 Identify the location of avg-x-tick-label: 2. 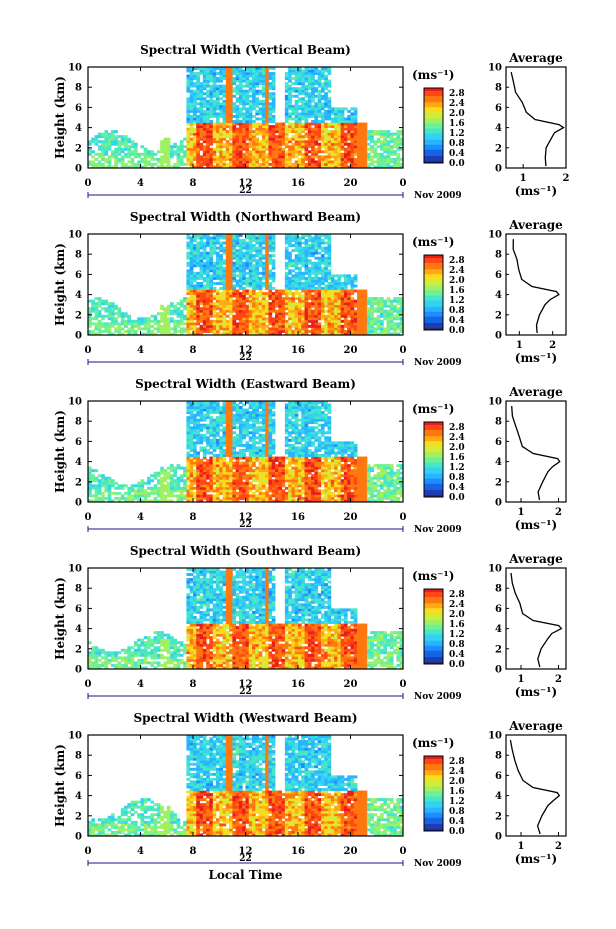
(566, 178).